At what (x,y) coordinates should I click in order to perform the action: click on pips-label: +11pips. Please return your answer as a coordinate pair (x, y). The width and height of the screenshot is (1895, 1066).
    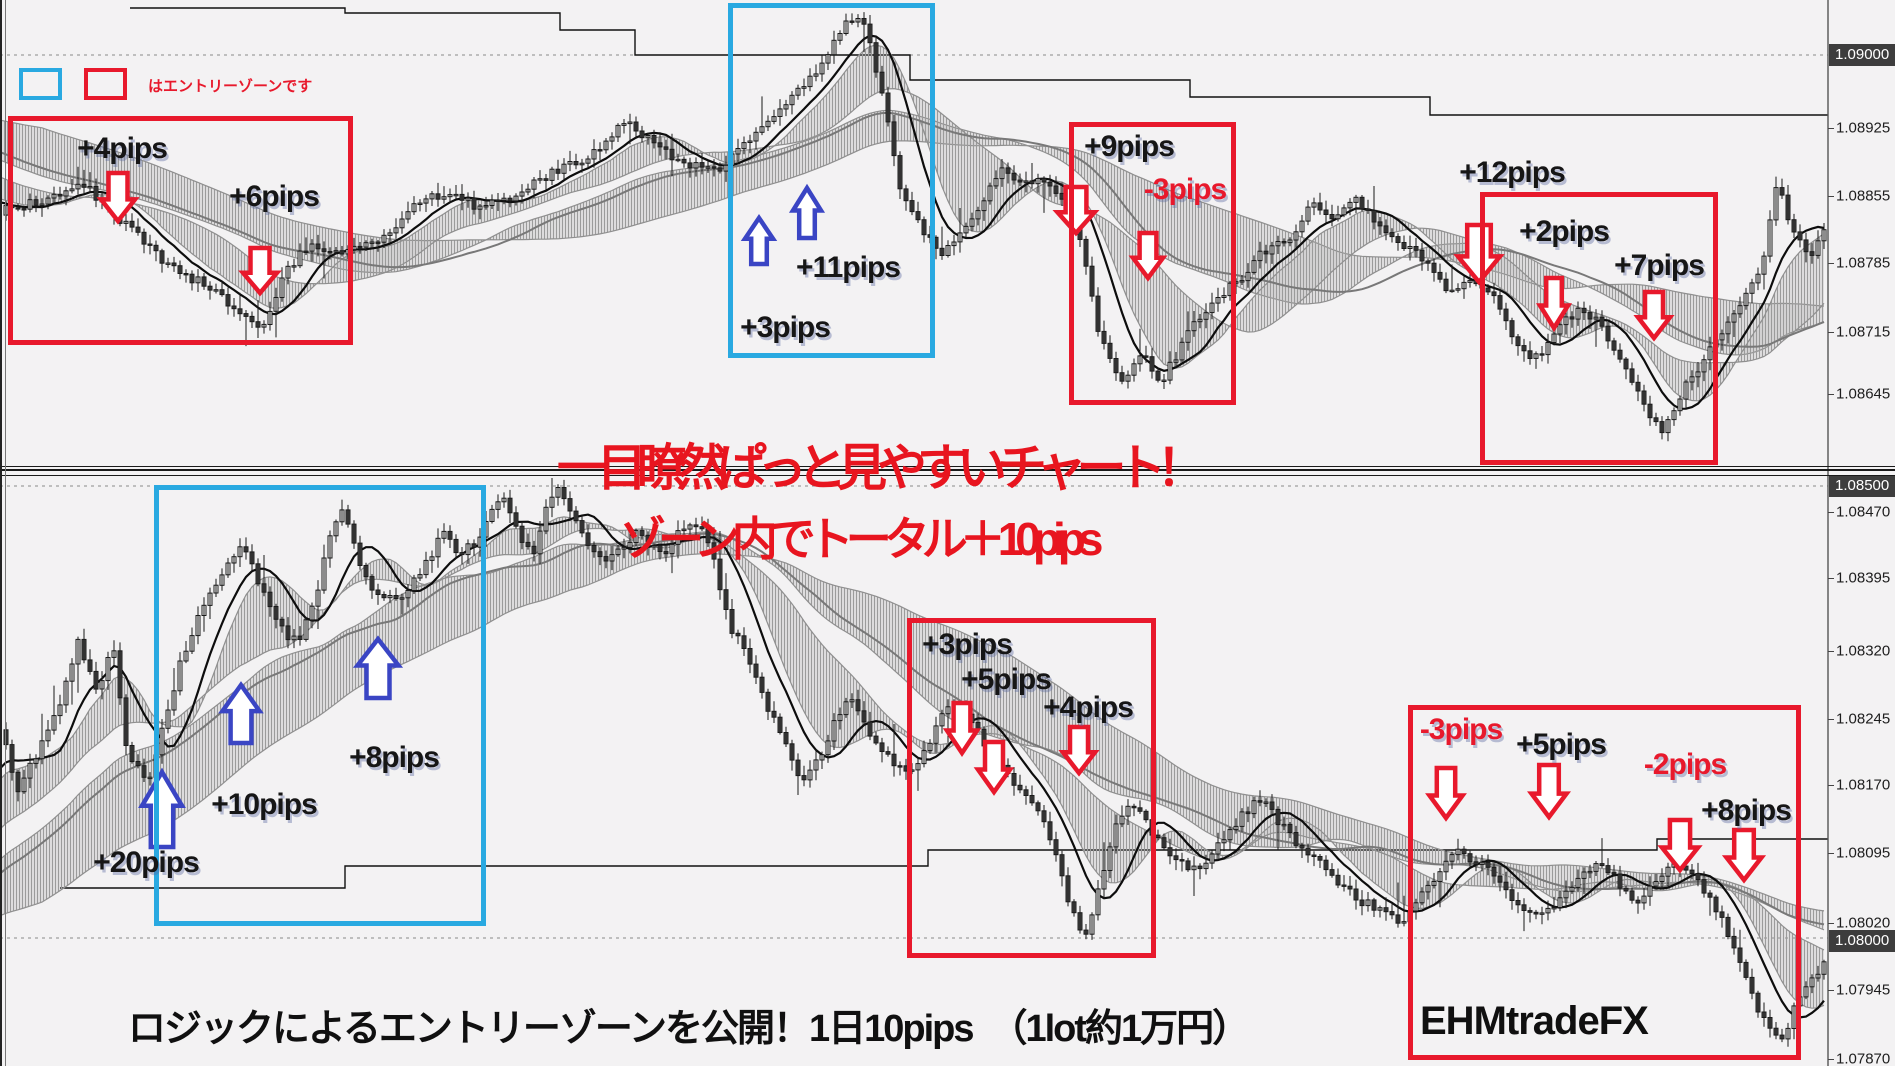
    Looking at the image, I should click on (848, 267).